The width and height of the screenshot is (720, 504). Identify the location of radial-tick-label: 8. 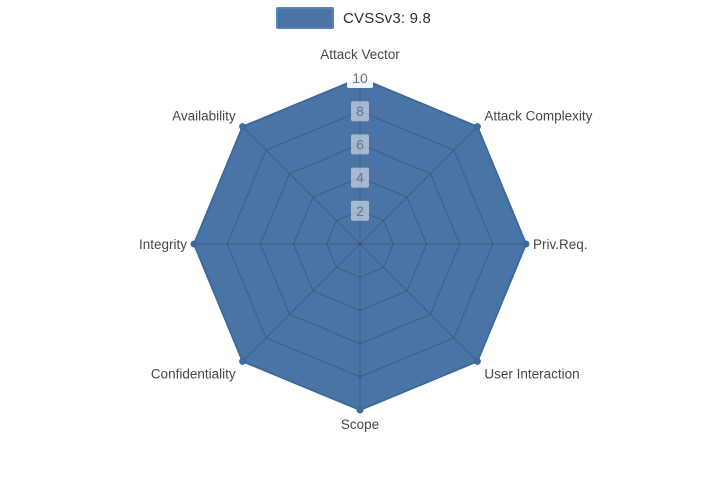
(360, 111).